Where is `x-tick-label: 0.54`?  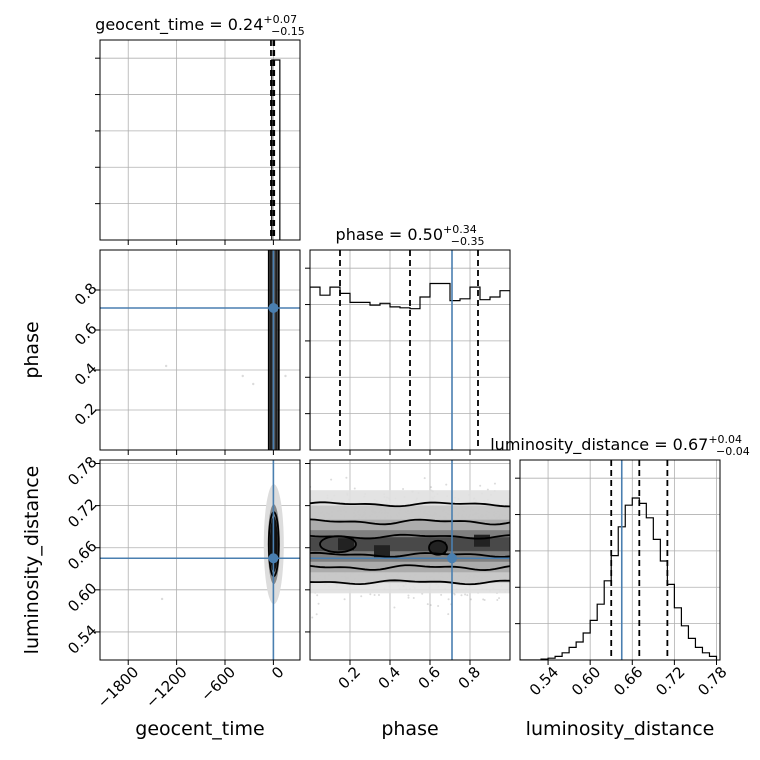 x-tick-label: 0.54 is located at coordinates (544, 681).